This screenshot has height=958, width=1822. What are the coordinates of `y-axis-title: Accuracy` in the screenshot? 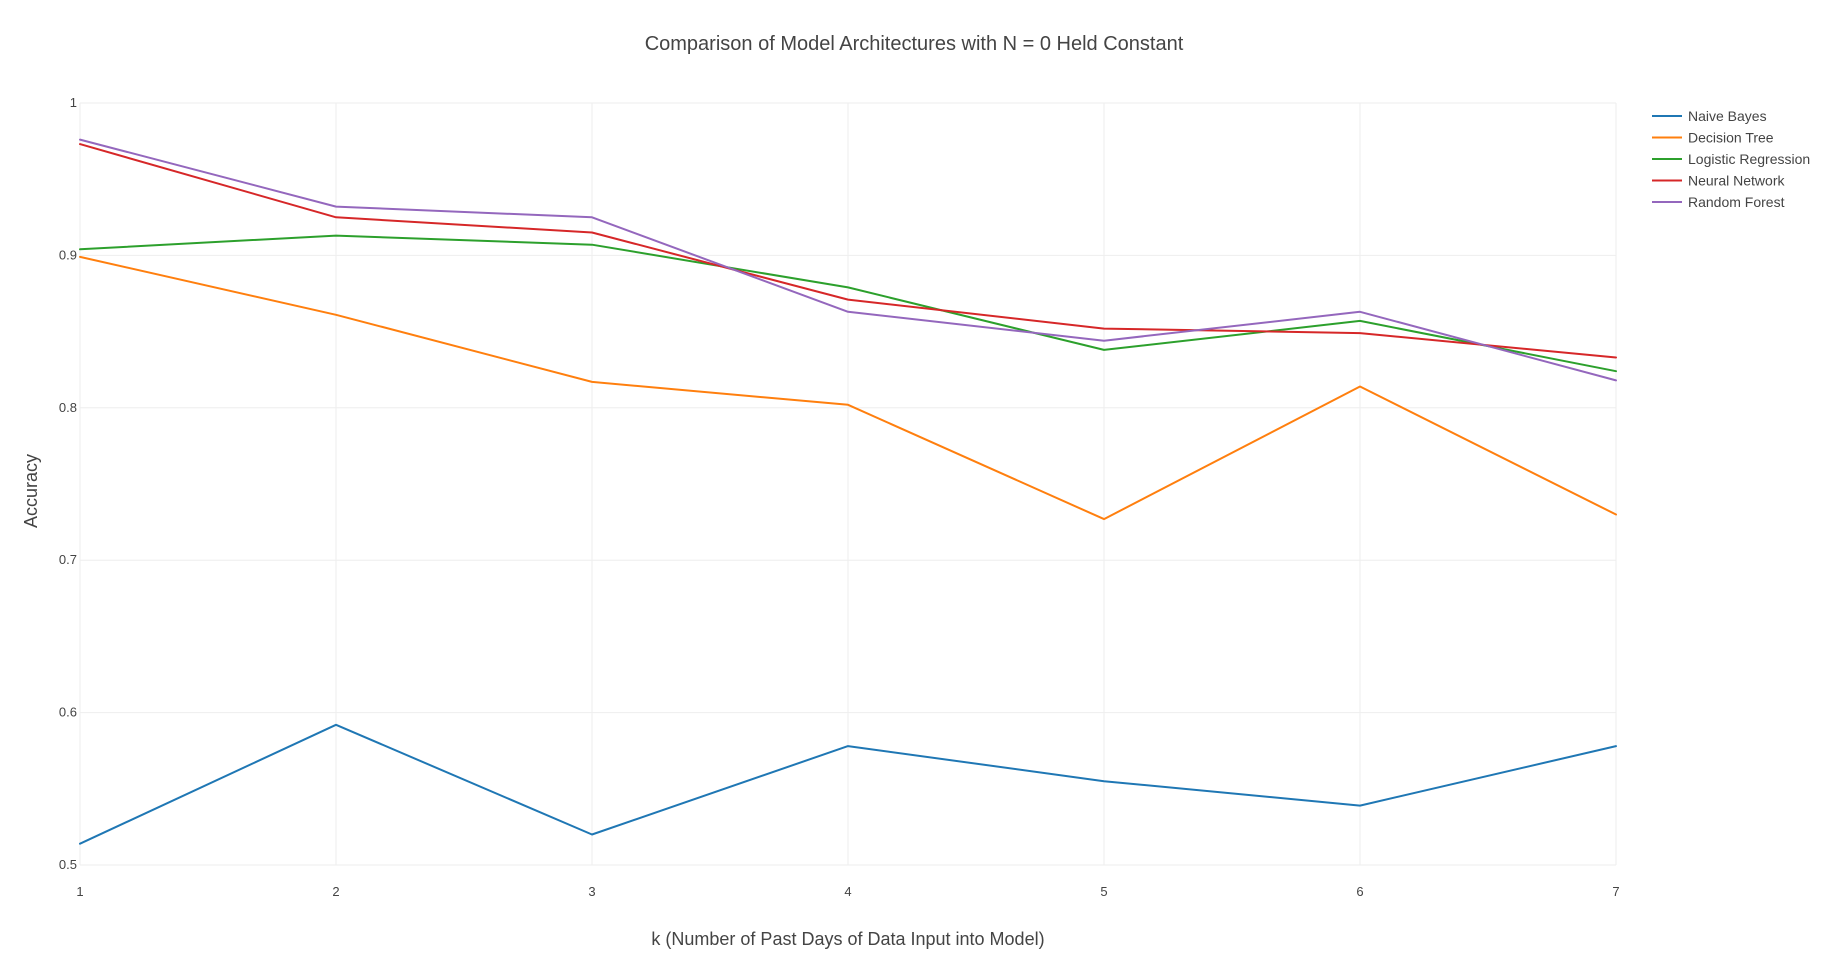 It's located at (31, 491).